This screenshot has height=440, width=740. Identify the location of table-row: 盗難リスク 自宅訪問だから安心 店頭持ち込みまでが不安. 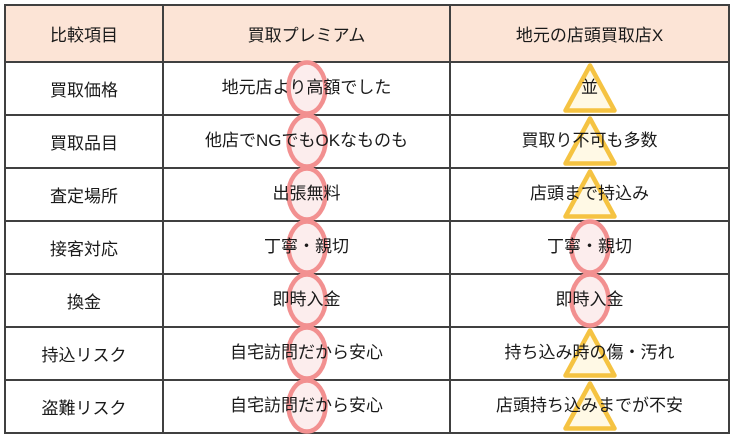
(367, 406).